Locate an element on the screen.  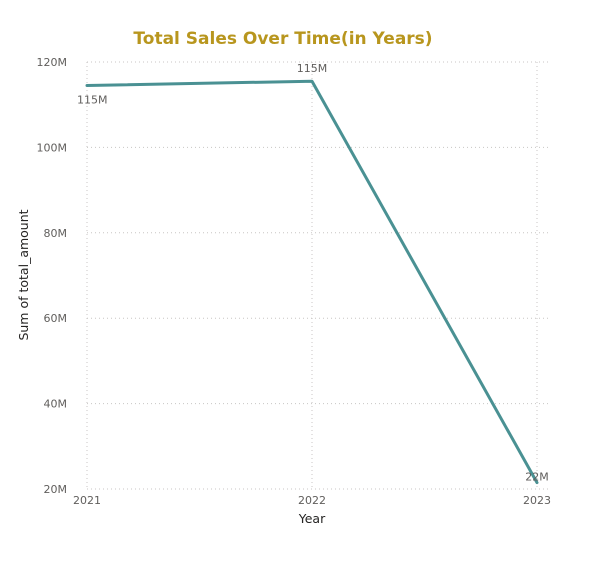
y-tick-label: 20M is located at coordinates (56, 489).